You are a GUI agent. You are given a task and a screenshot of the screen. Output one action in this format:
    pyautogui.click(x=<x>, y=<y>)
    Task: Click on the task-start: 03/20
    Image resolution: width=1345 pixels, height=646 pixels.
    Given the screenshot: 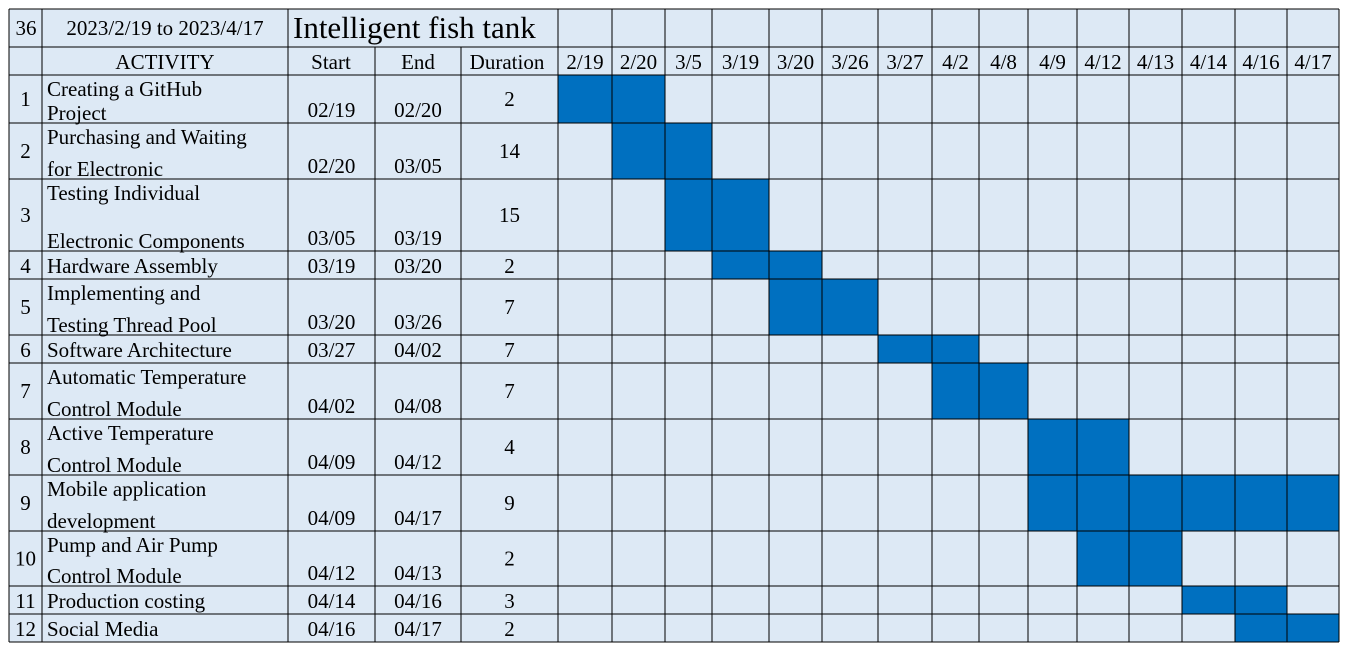 What is the action you would take?
    pyautogui.click(x=332, y=322)
    